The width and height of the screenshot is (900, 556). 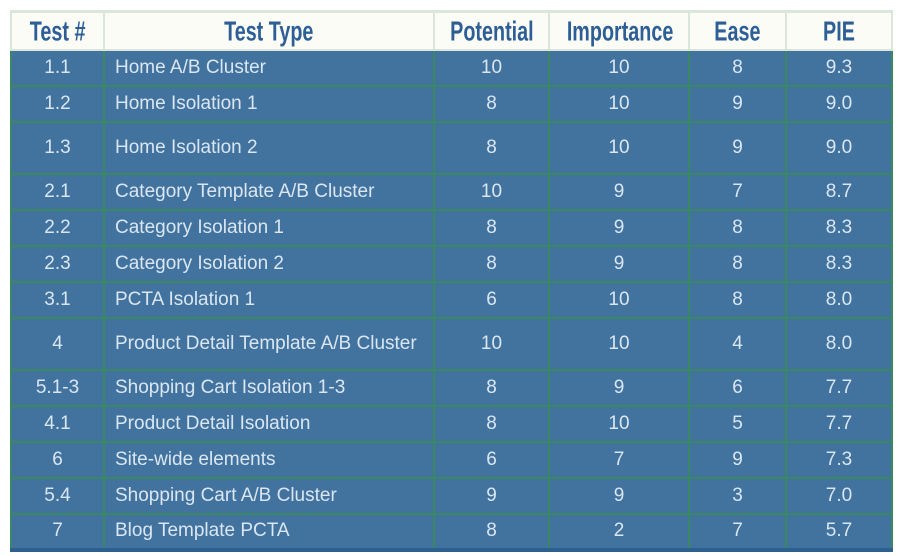 I want to click on column-header-ease-label: Ease, so click(x=737, y=30).